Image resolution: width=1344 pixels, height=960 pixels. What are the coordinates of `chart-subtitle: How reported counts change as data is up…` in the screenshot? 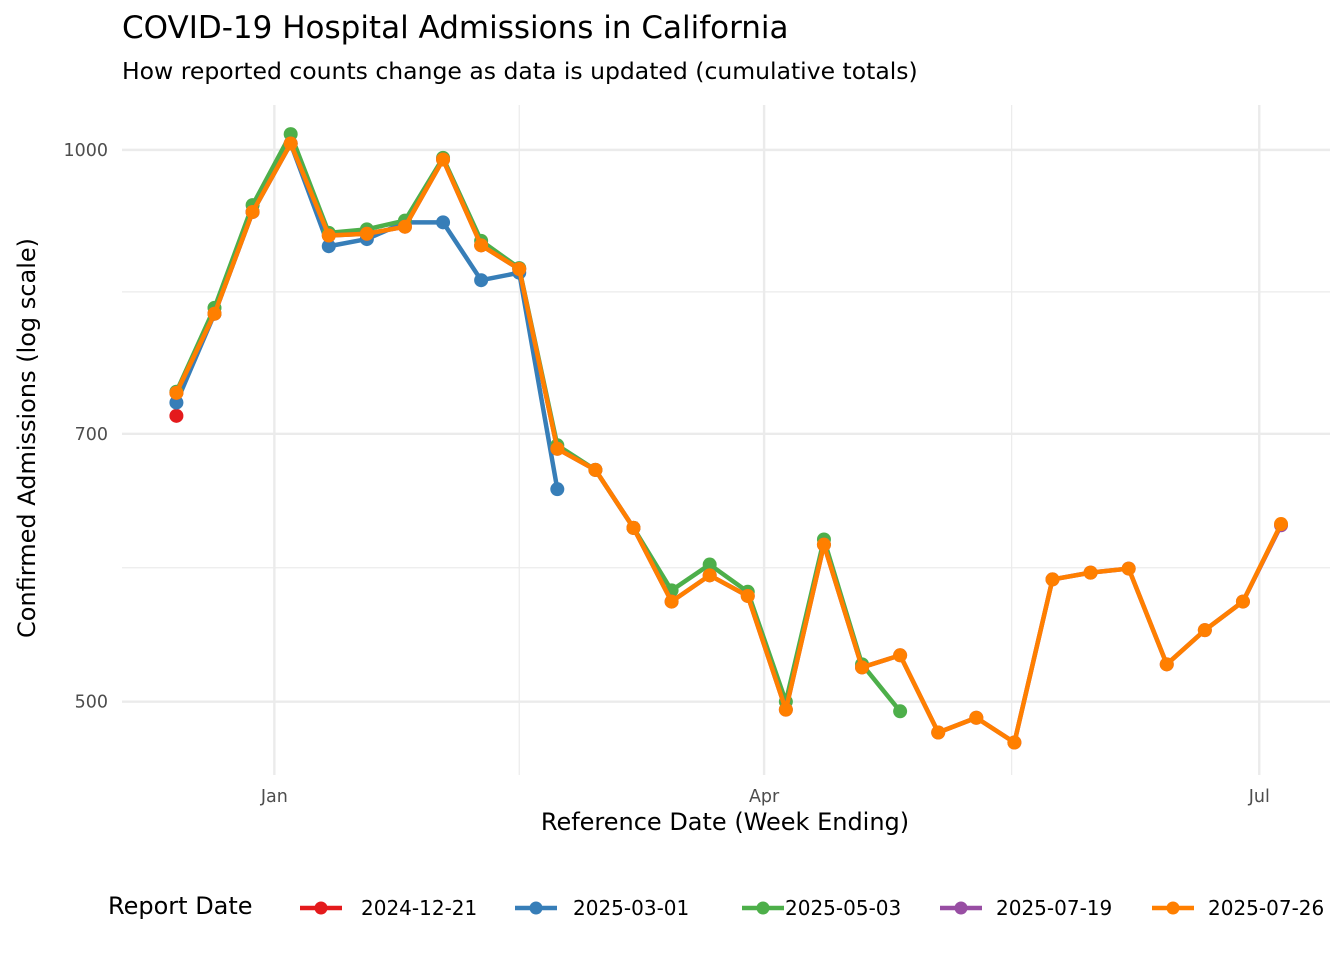 It's located at (520, 71).